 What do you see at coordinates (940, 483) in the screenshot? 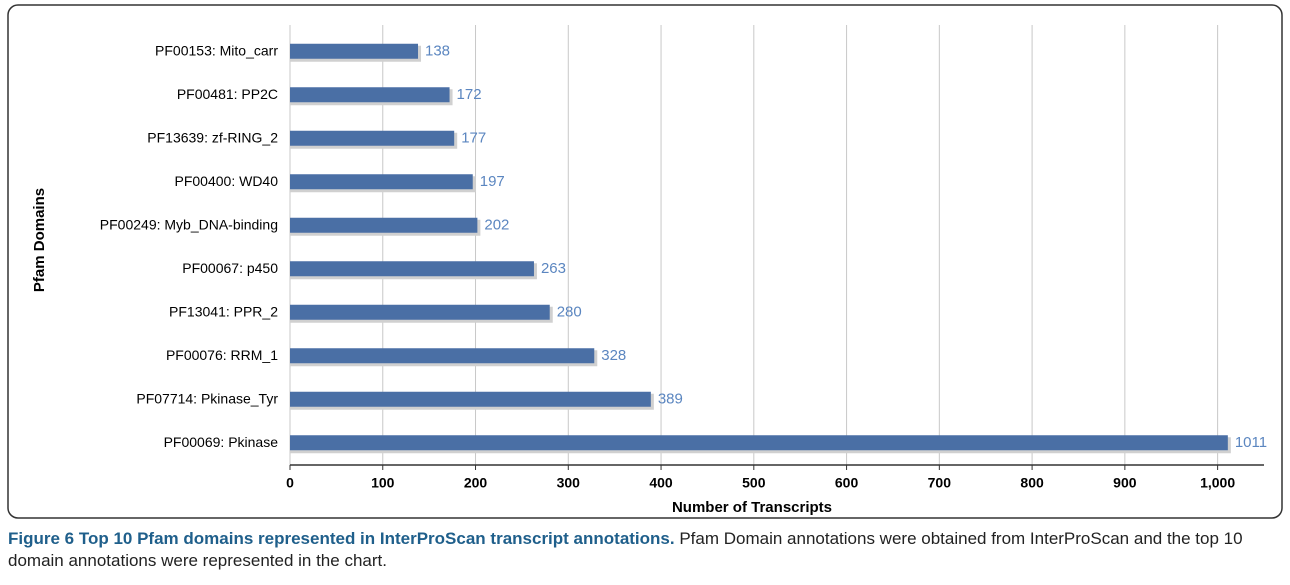
I see `x-tick-label: 700` at bounding box center [940, 483].